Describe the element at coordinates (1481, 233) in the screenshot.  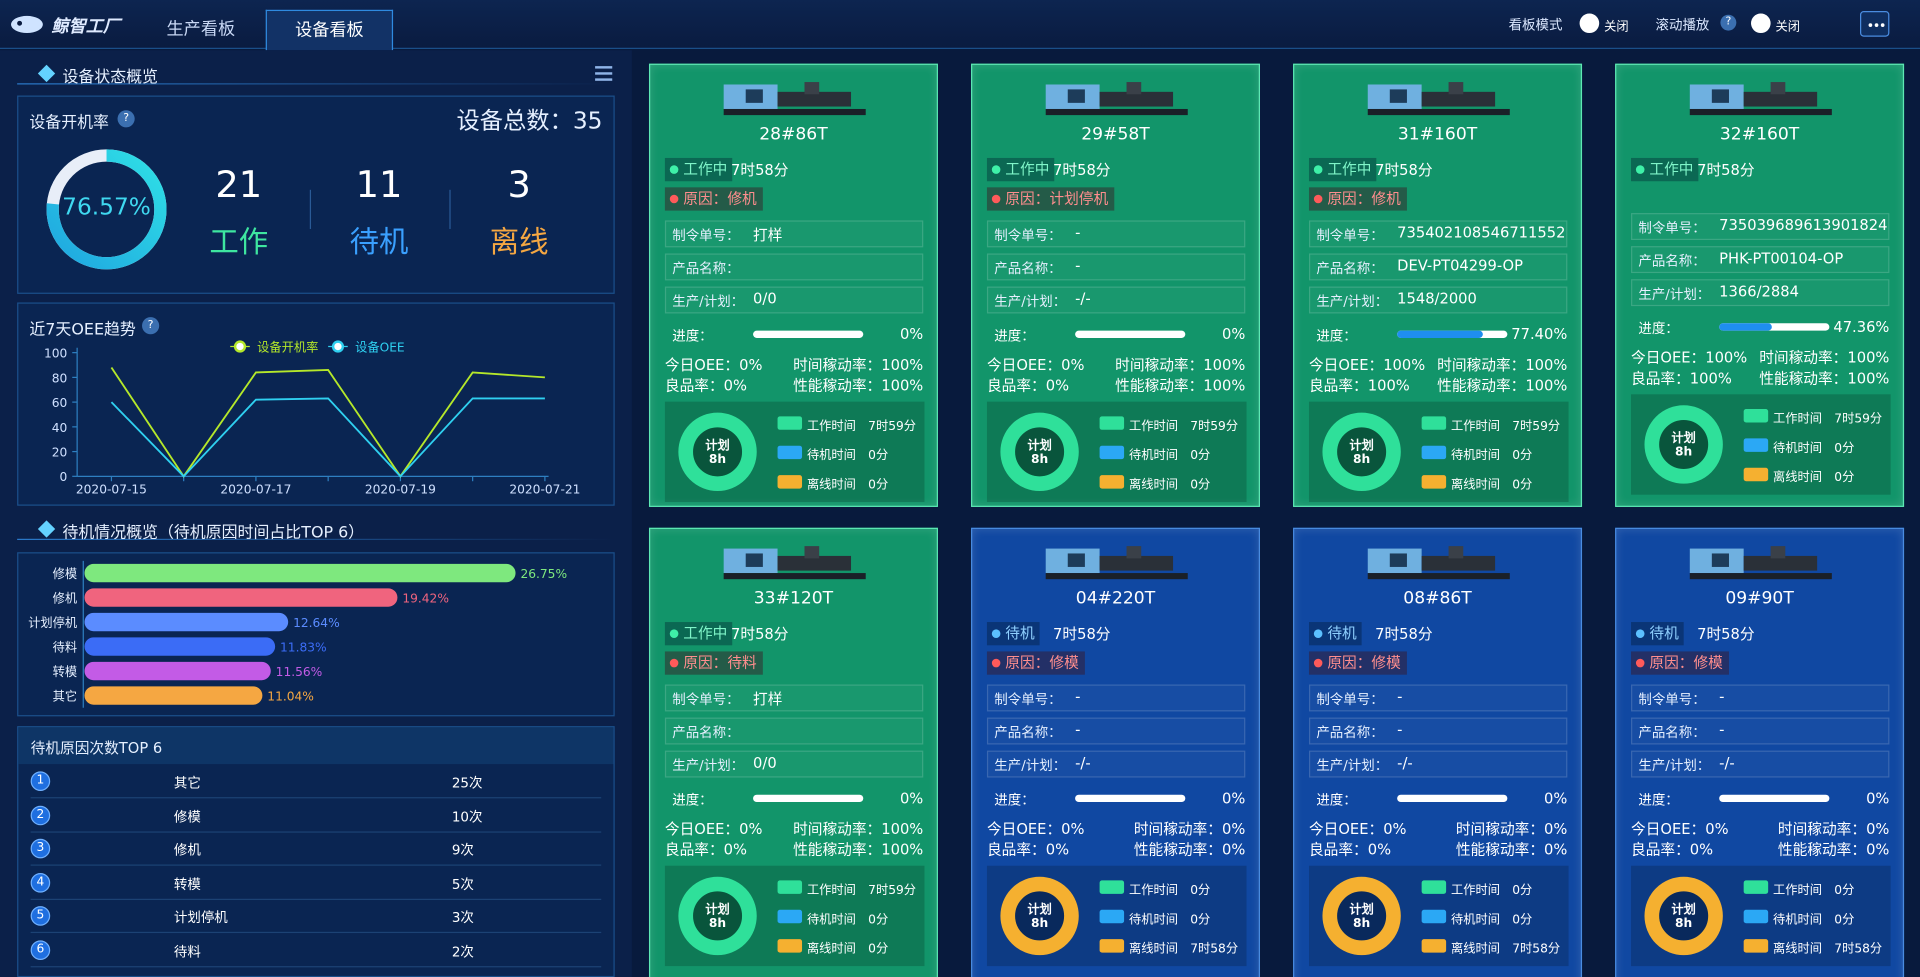
I see `field-value: 735402108546711552` at that location.